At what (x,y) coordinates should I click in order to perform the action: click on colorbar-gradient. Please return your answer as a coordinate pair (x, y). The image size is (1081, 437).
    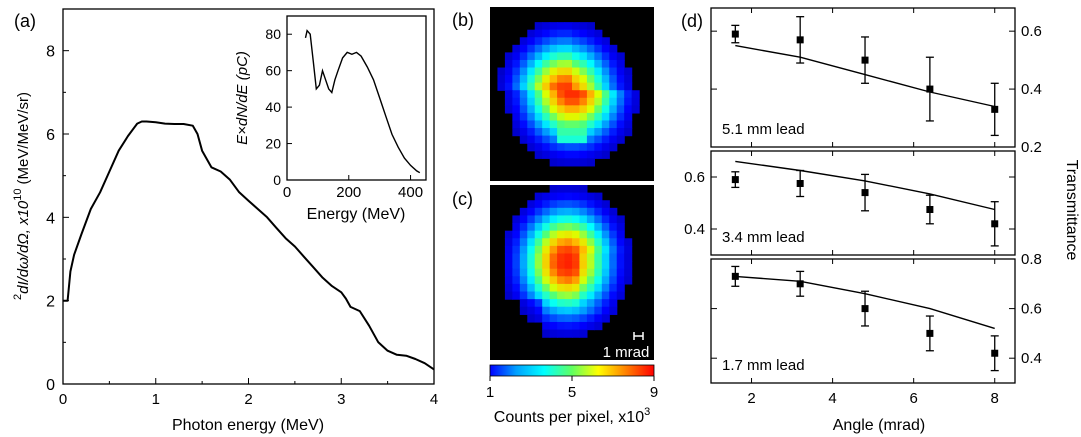
    Looking at the image, I should click on (572, 370).